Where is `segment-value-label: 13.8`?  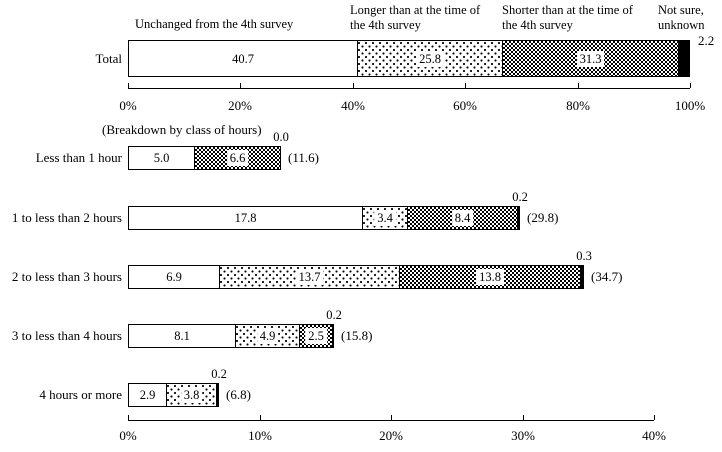 segment-value-label: 13.8 is located at coordinates (490, 277).